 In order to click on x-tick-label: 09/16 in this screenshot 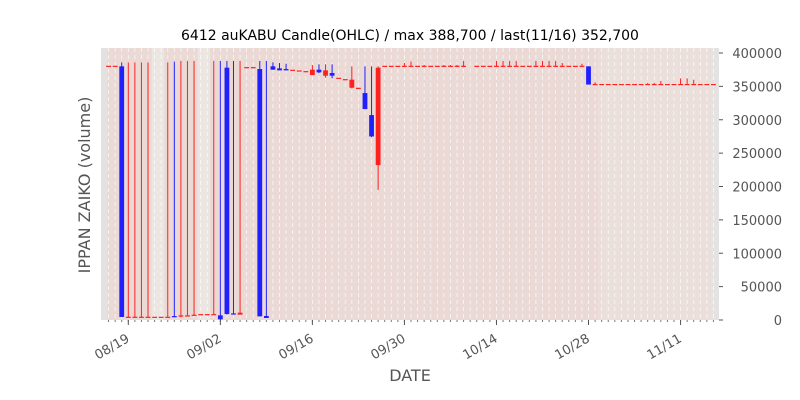, I will do `click(296, 347)`.